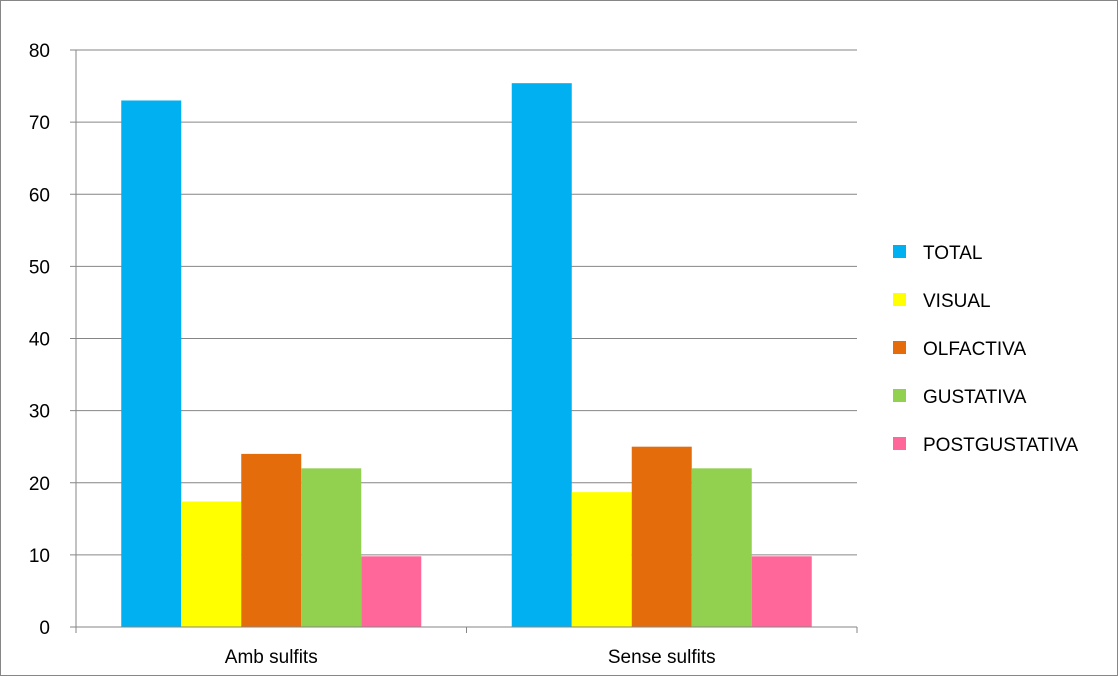 This screenshot has width=1118, height=676. I want to click on y-tick-label: 70, so click(39, 123).